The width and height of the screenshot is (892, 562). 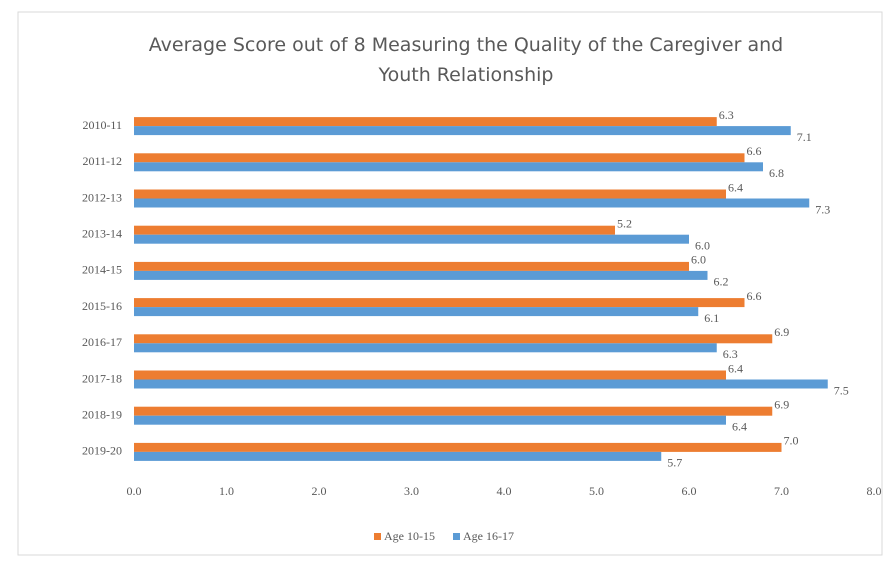 I want to click on y-tick-label: 2019-20, so click(x=102, y=451).